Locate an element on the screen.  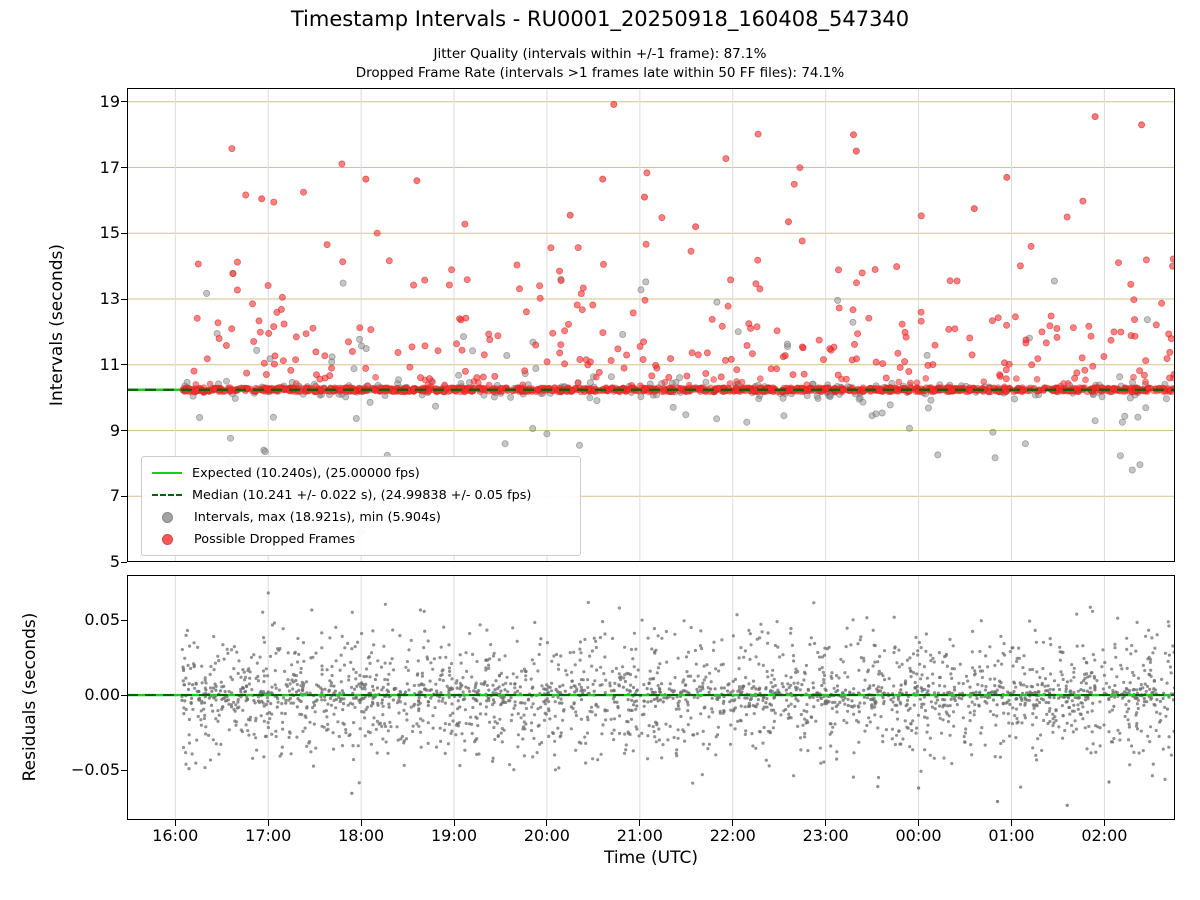
x-tick-label: 01:00 is located at coordinates (1011, 835).